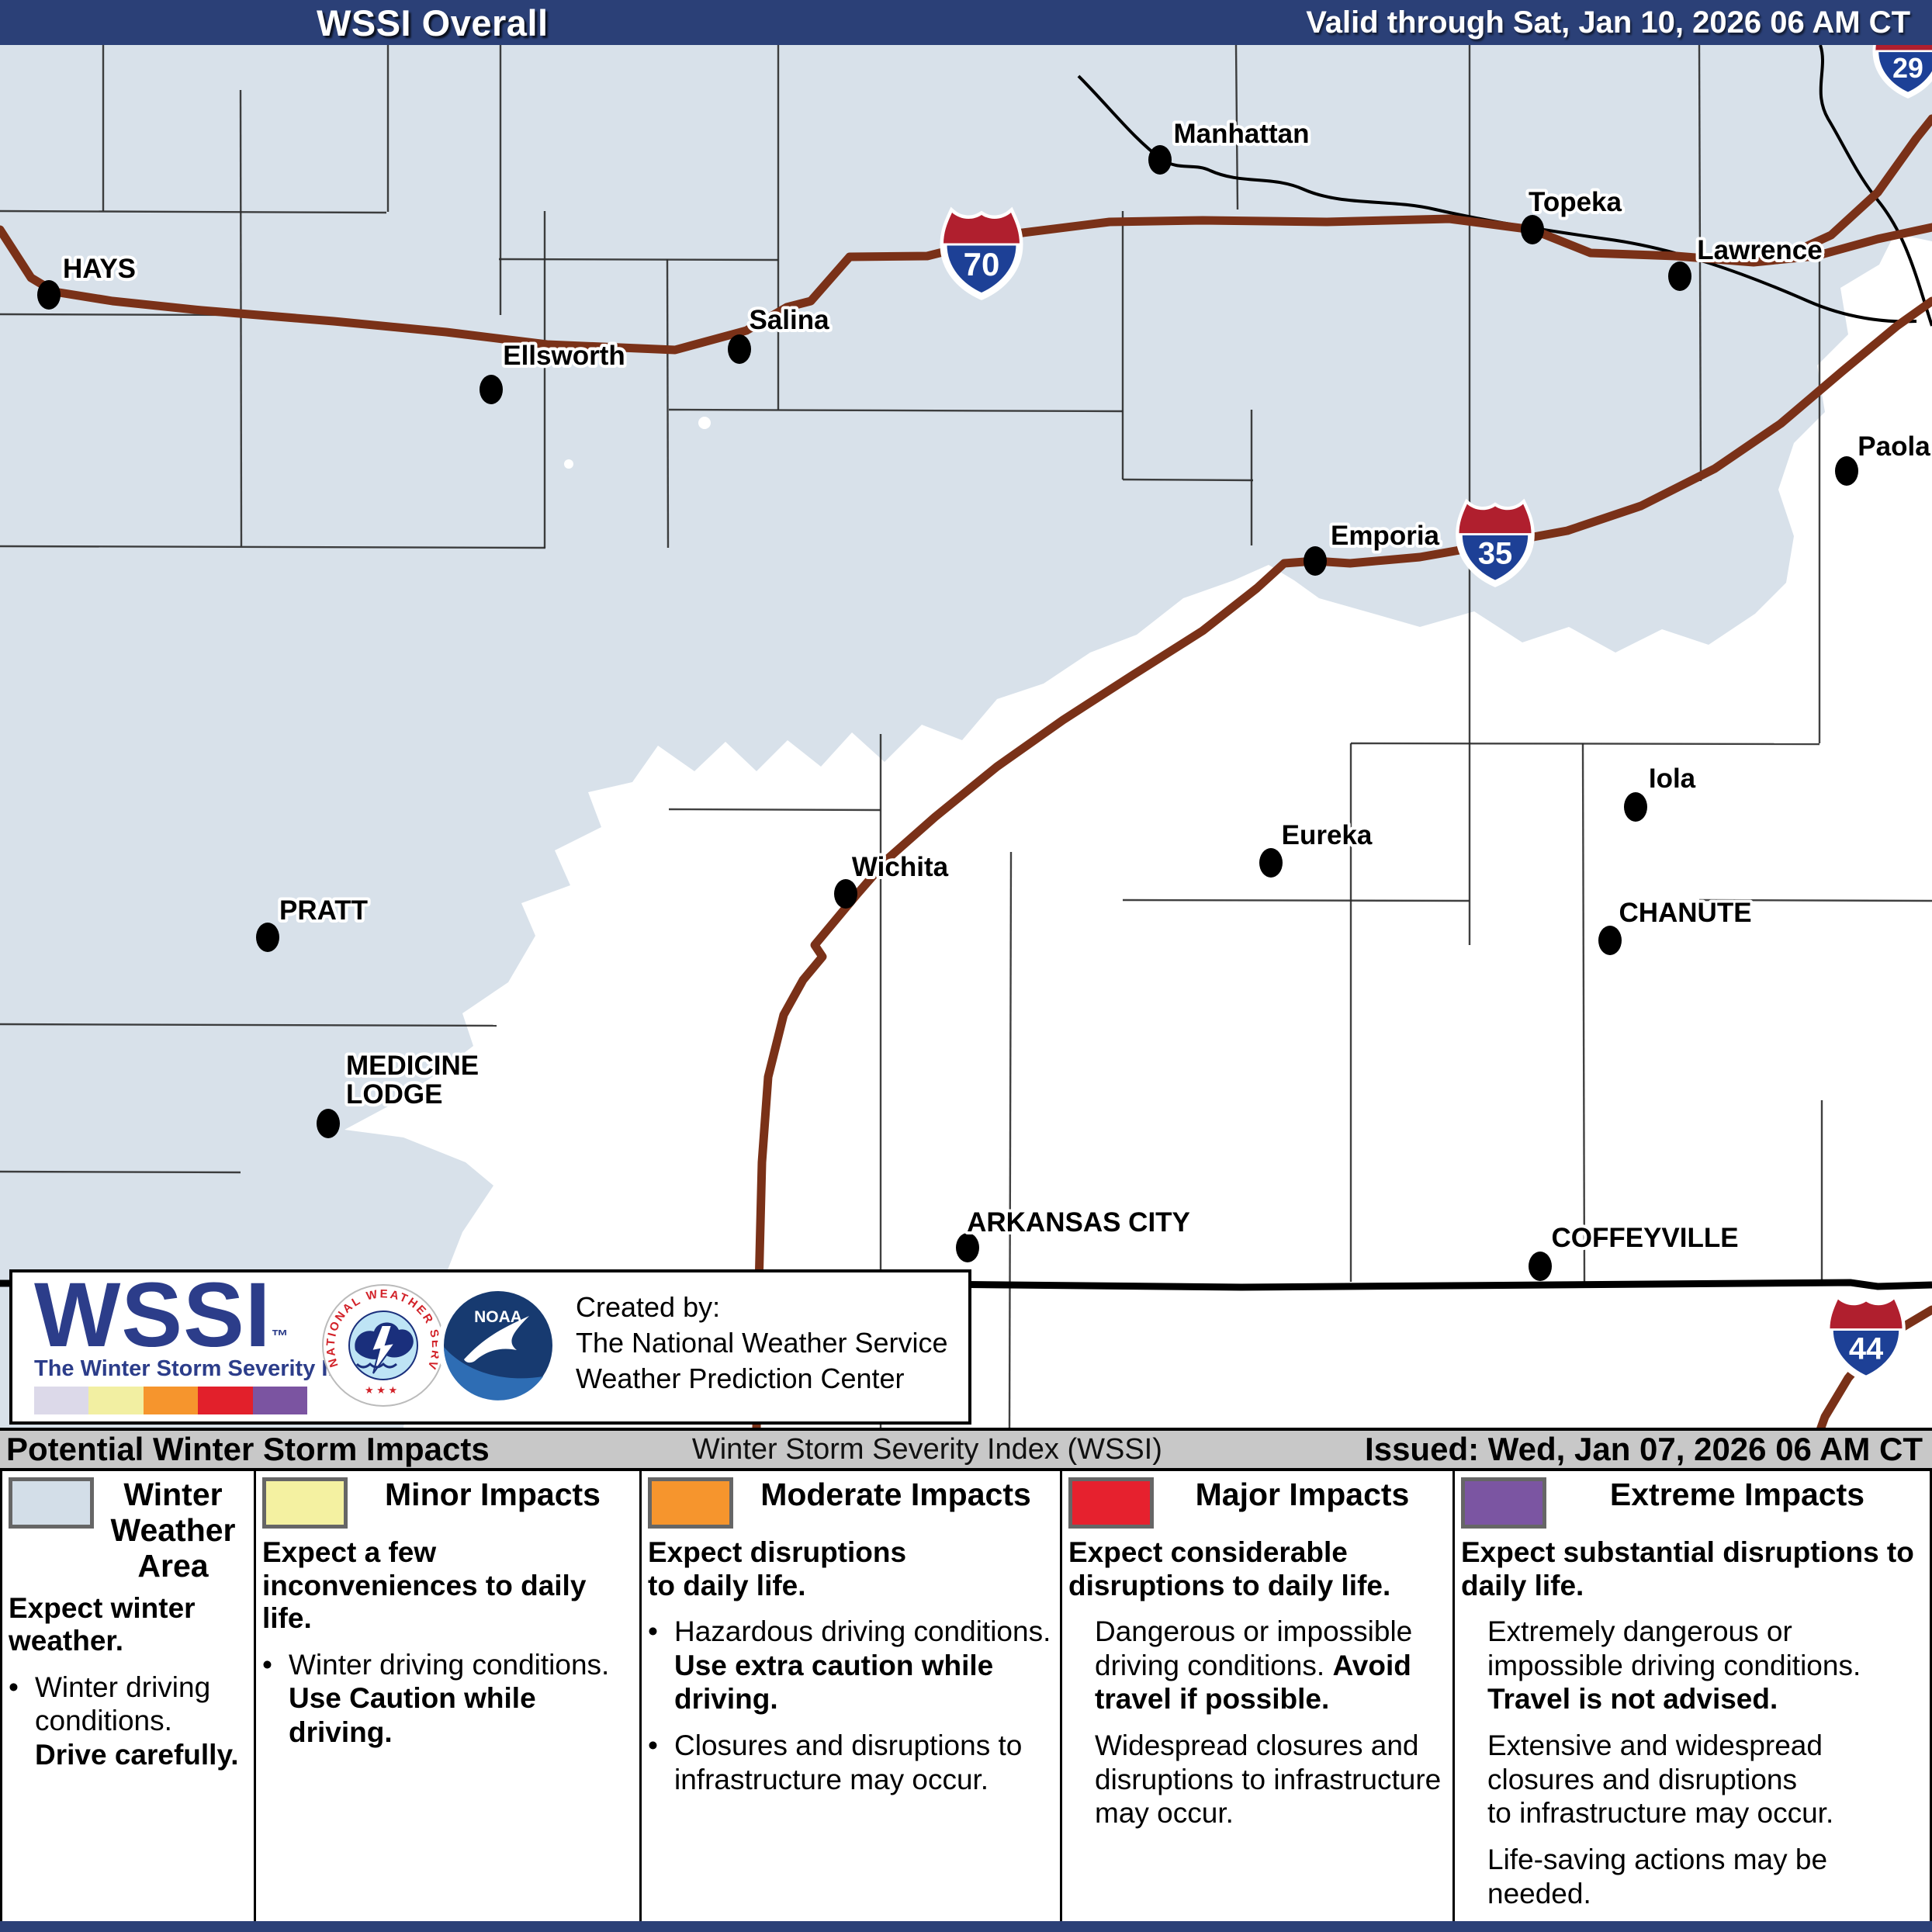 Image resolution: width=1932 pixels, height=1932 pixels. What do you see at coordinates (498, 1317) in the screenshot?
I see `noaa-logo-text: NOAA` at bounding box center [498, 1317].